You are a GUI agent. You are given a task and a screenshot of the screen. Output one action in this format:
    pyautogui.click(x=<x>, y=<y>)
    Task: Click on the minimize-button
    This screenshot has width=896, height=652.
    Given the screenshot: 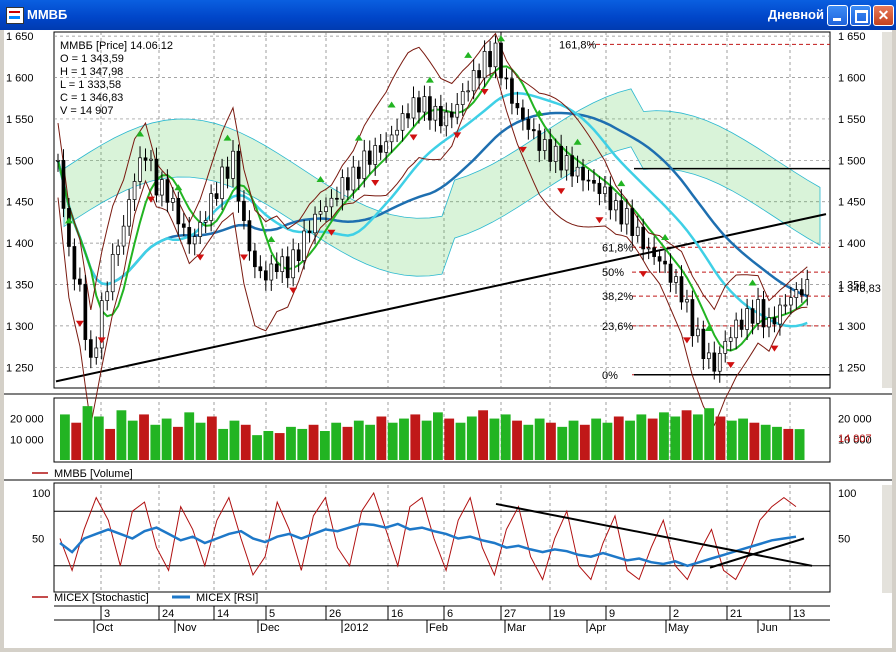 What is the action you would take?
    pyautogui.click(x=837, y=15)
    